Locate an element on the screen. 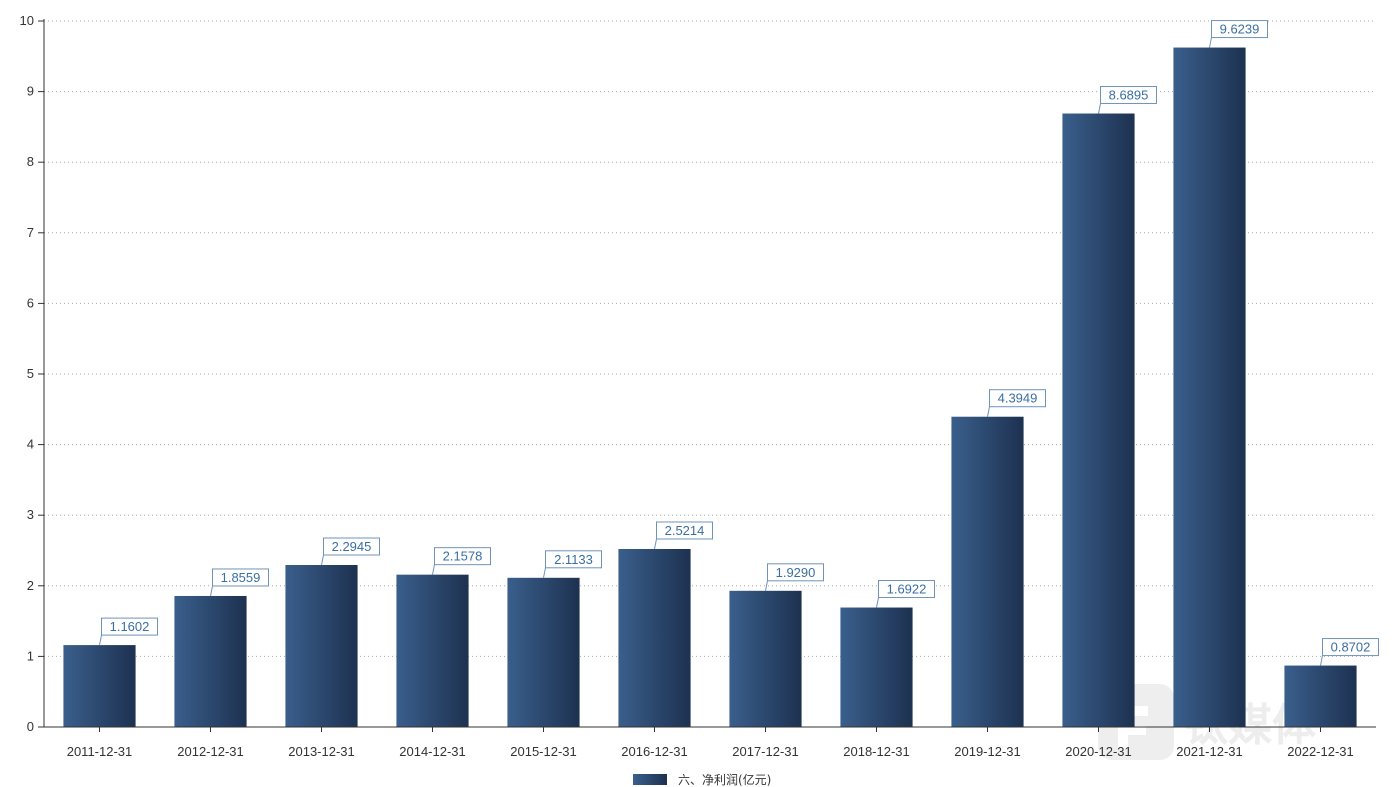  data-label: 2.1578 is located at coordinates (463, 556).